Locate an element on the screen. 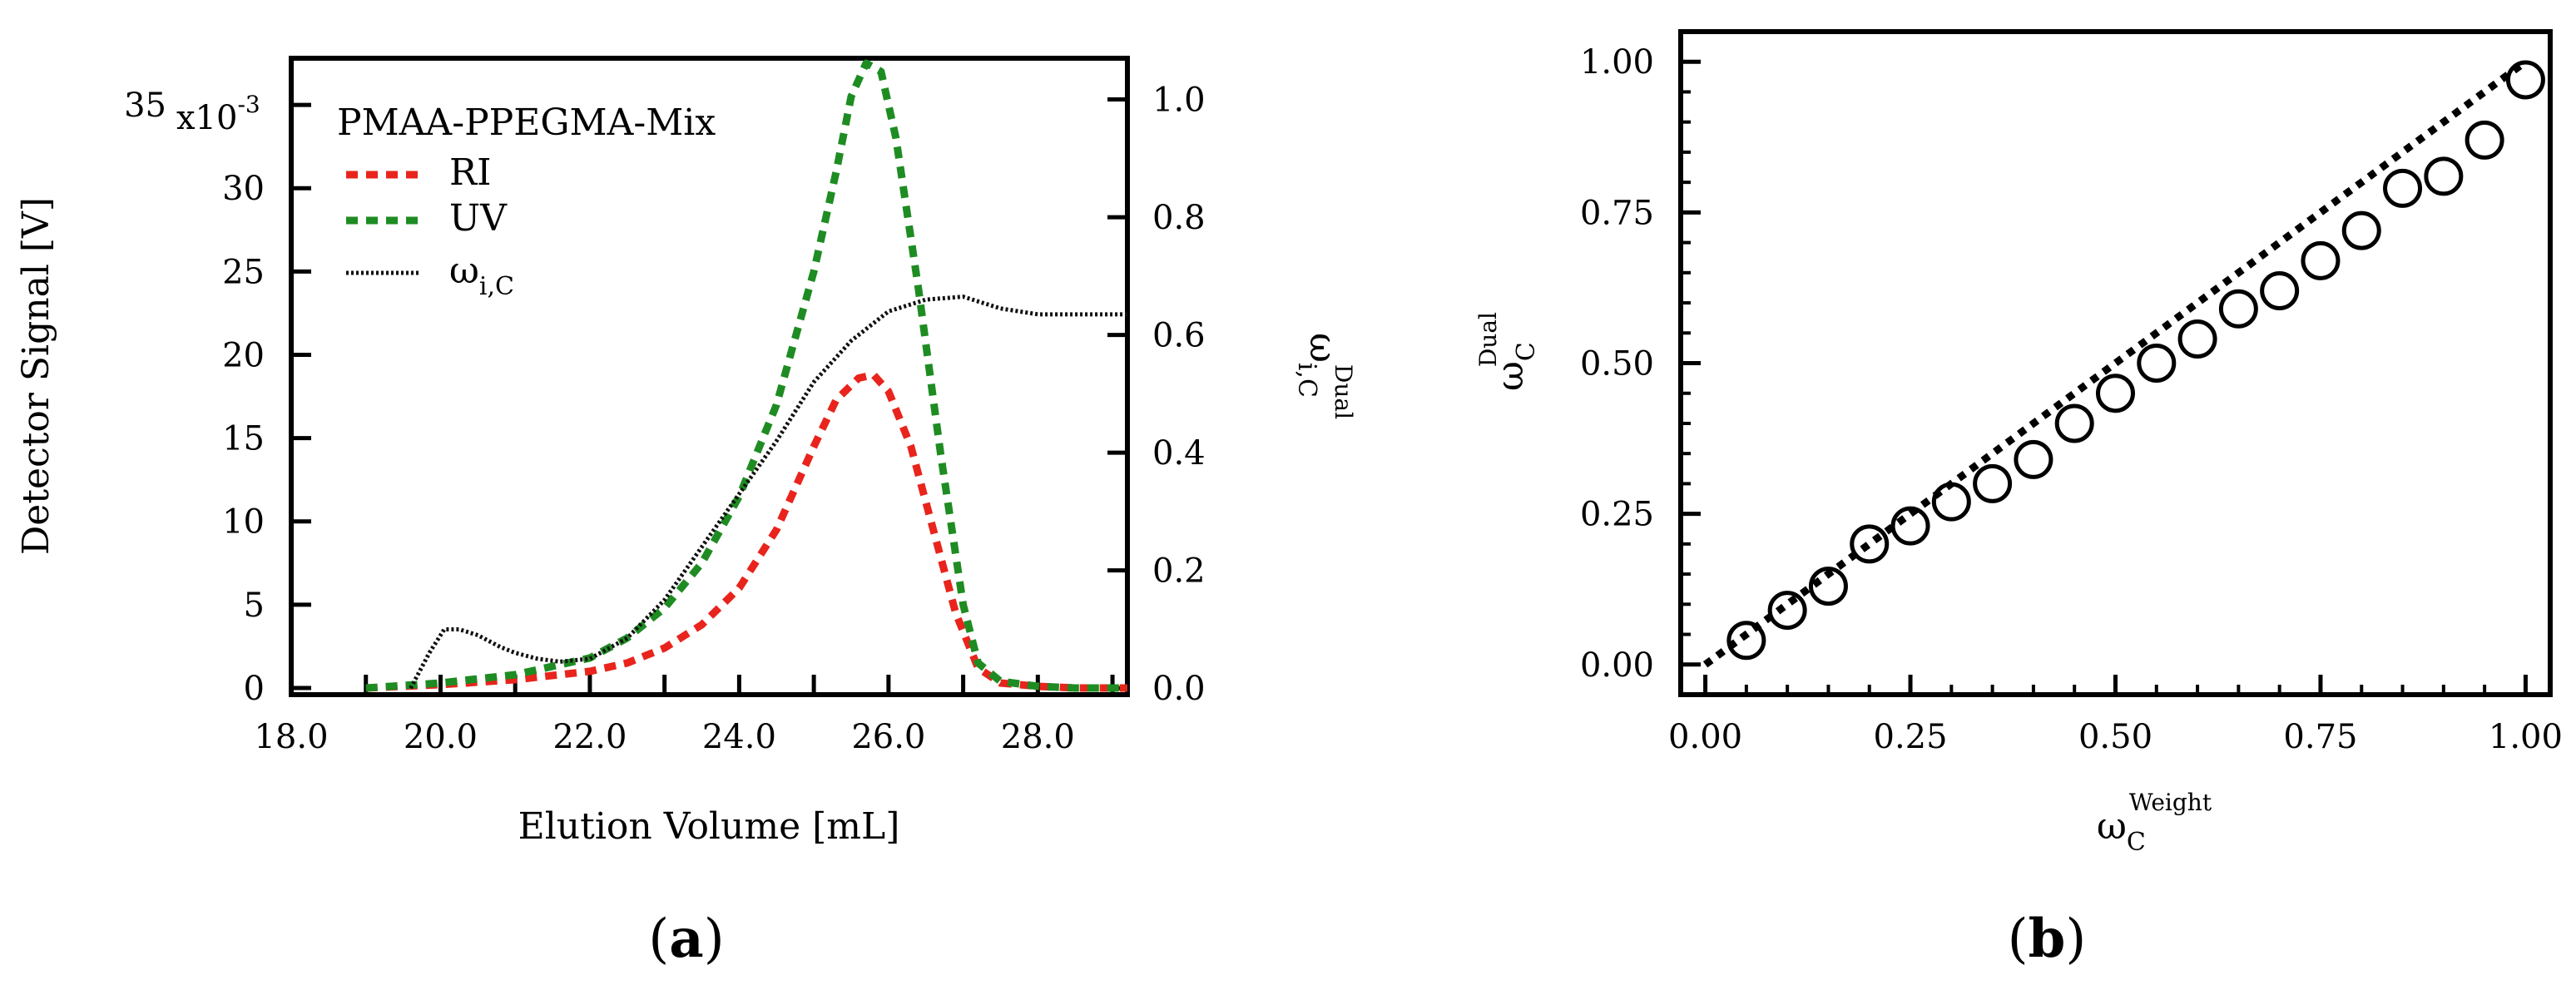  chart-a-y2-tick-label: 0.0 is located at coordinates (1179, 689).